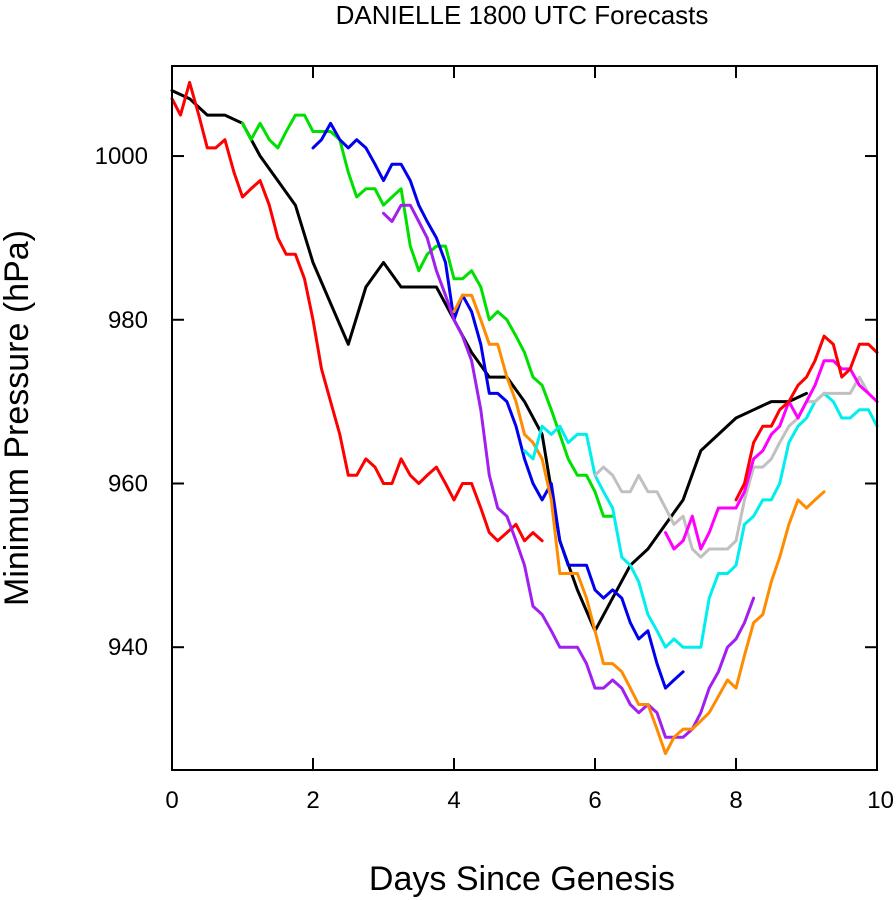 This screenshot has width=896, height=900. I want to click on y-tick-label-1000: 1000, so click(121, 156).